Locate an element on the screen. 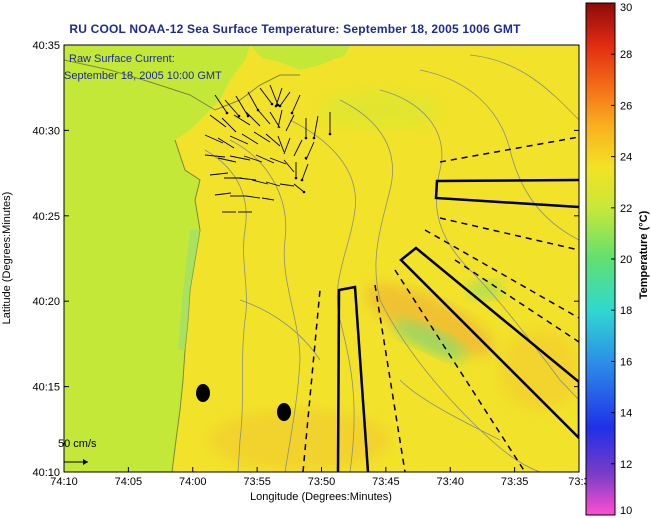 This screenshot has height=518, width=651. y-tick-label: 40:10 is located at coordinates (46, 473).